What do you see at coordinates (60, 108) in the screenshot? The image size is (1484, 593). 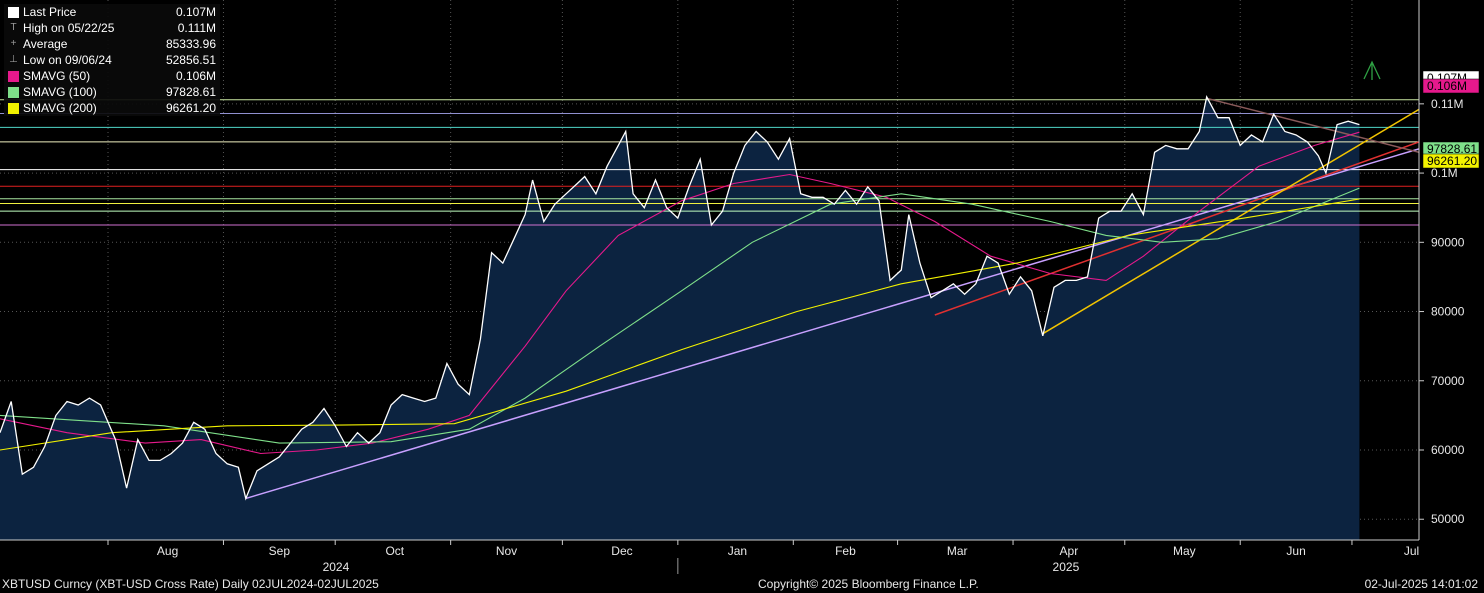 I see `legend-label: SMAVG (200)` at bounding box center [60, 108].